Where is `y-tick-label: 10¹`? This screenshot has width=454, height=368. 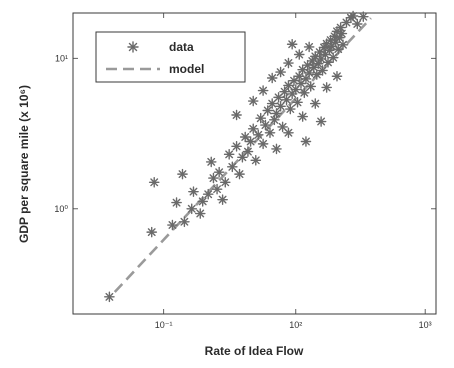 y-tick-label: 10¹ is located at coordinates (61, 58).